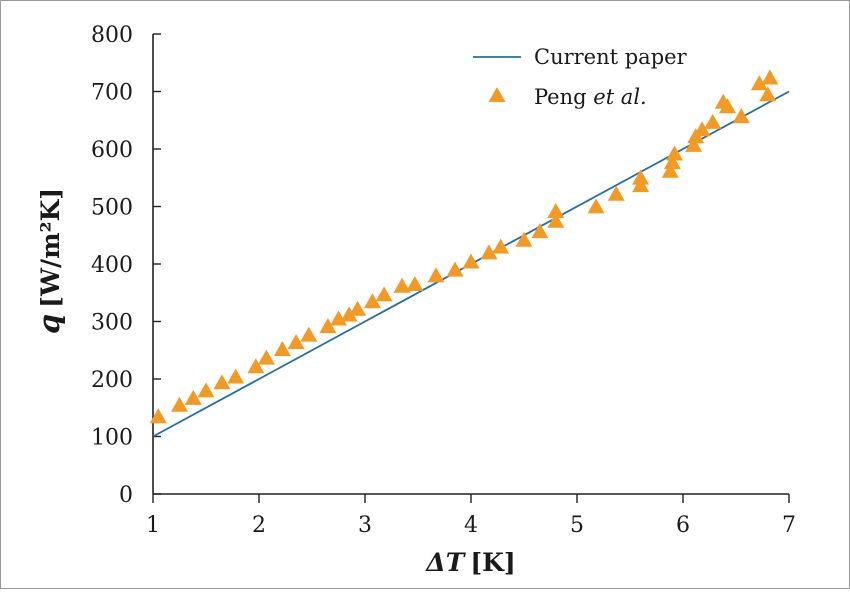 This screenshot has height=593, width=850. Describe the element at coordinates (259, 525) in the screenshot. I see `x-tick-label: 2` at that location.